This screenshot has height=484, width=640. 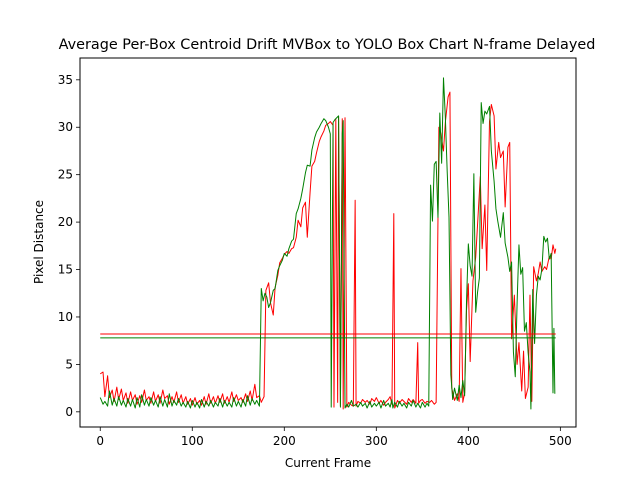 What do you see at coordinates (65, 222) in the screenshot?
I see `y-tick-label: 20` at bounding box center [65, 222].